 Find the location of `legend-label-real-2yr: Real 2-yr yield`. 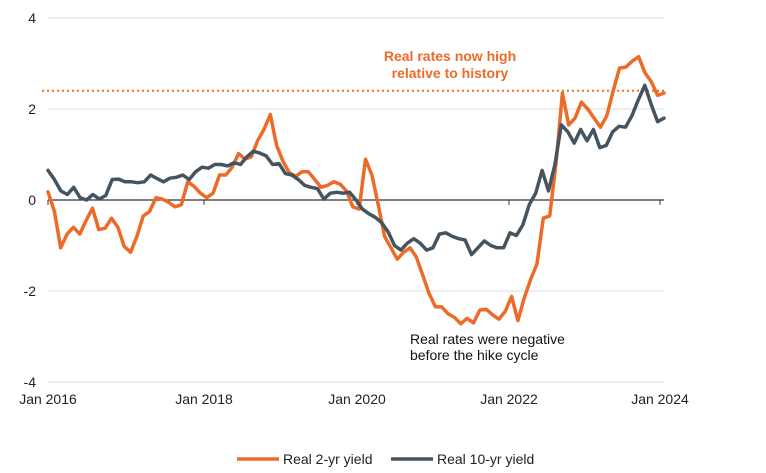

legend-label-real-2yr: Real 2-yr yield is located at coordinates (327, 459).